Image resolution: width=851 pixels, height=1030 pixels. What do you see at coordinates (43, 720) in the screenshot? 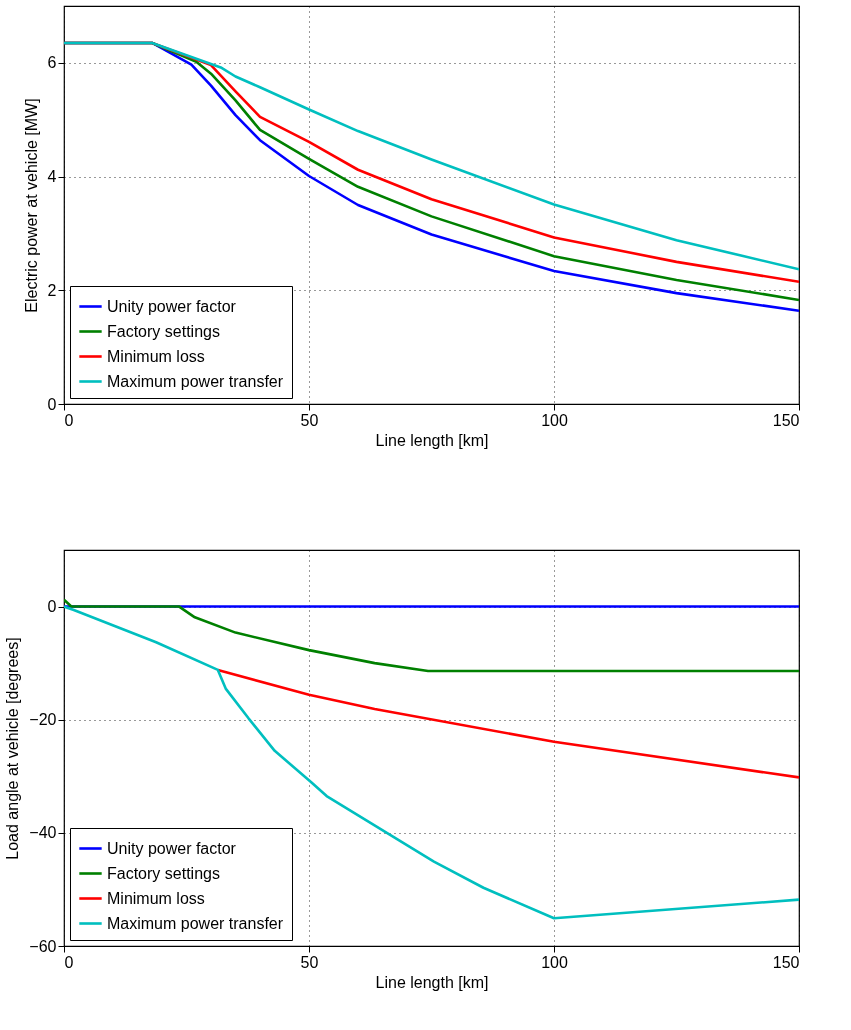
I see `y-tick-label: −20` at bounding box center [43, 720].